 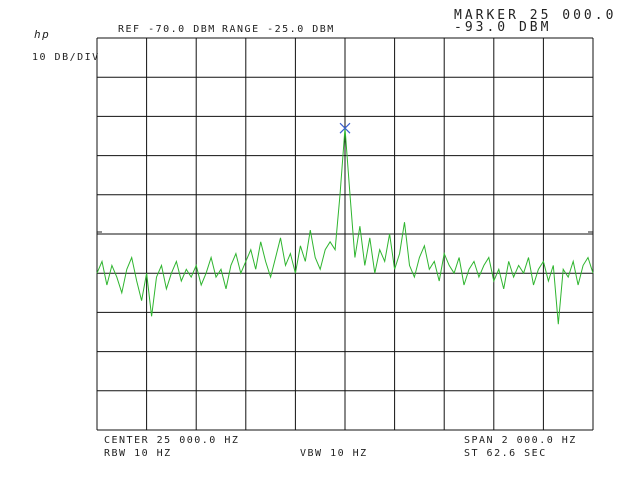 What do you see at coordinates (171, 440) in the screenshot?
I see `center-label: CENTER 25 000.0 HZ` at bounding box center [171, 440].